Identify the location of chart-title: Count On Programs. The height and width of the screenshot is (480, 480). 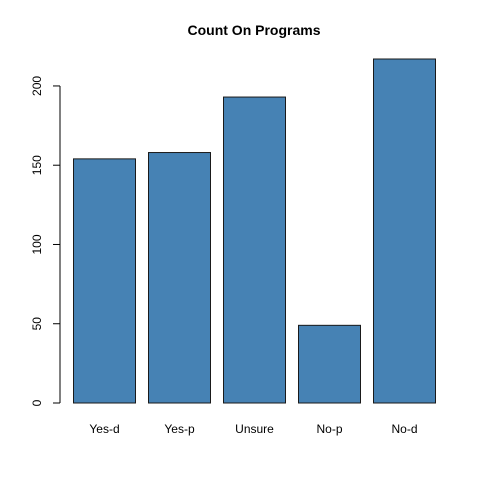
(253, 30).